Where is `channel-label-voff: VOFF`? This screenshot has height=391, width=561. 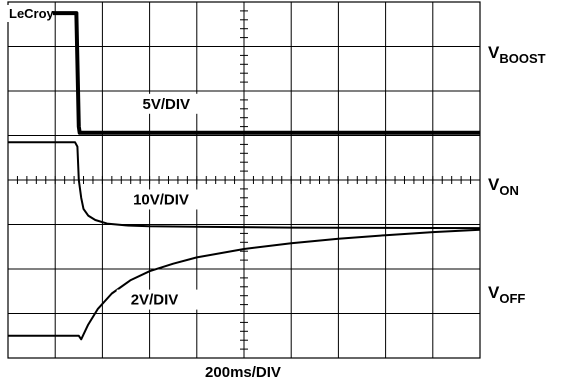 channel-label-voff: VOFF is located at coordinates (506, 294).